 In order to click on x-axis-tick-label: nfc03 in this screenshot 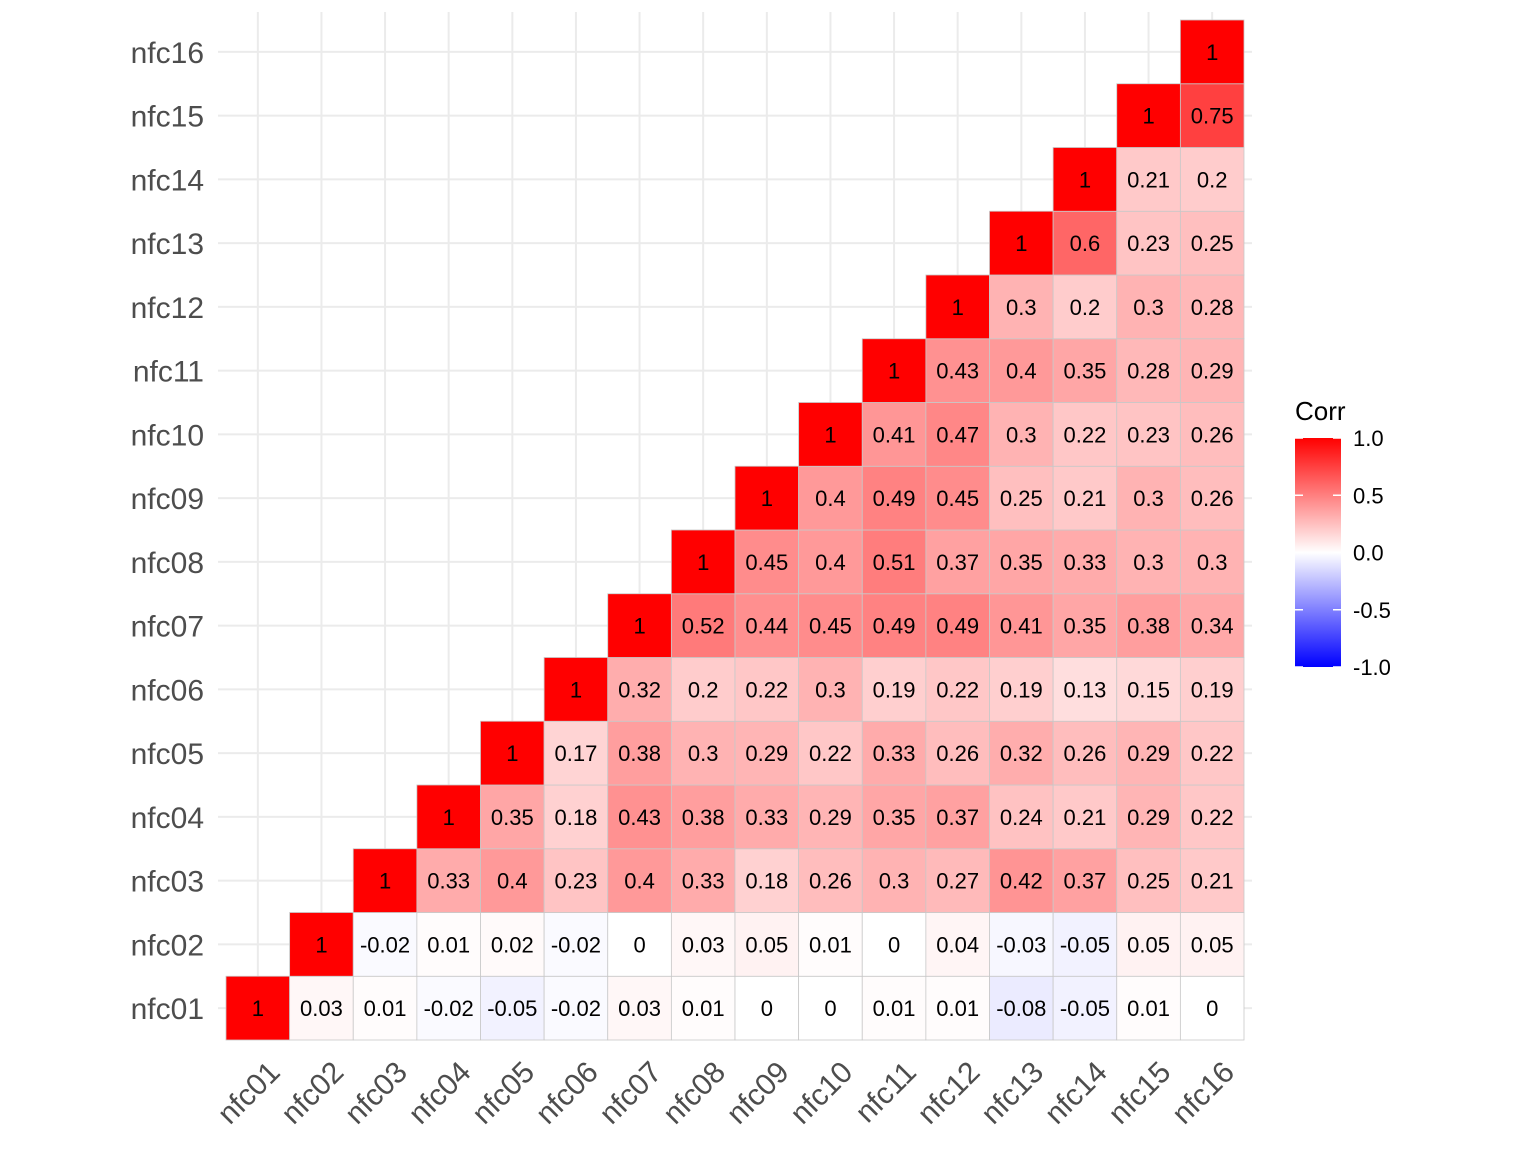, I will do `click(376, 1093)`.